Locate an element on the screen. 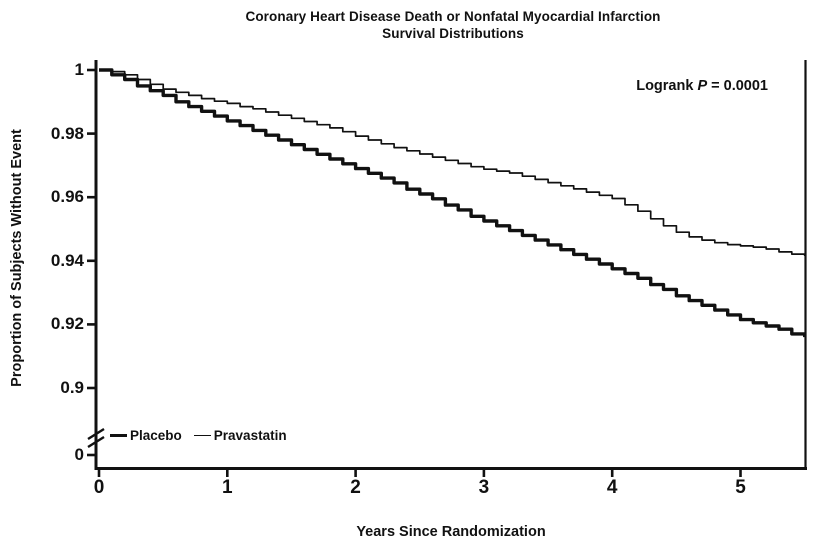 Image resolution: width=831 pixels, height=555 pixels. logrank-annotation: Logrank P = 0.0001 is located at coordinates (644, 86).